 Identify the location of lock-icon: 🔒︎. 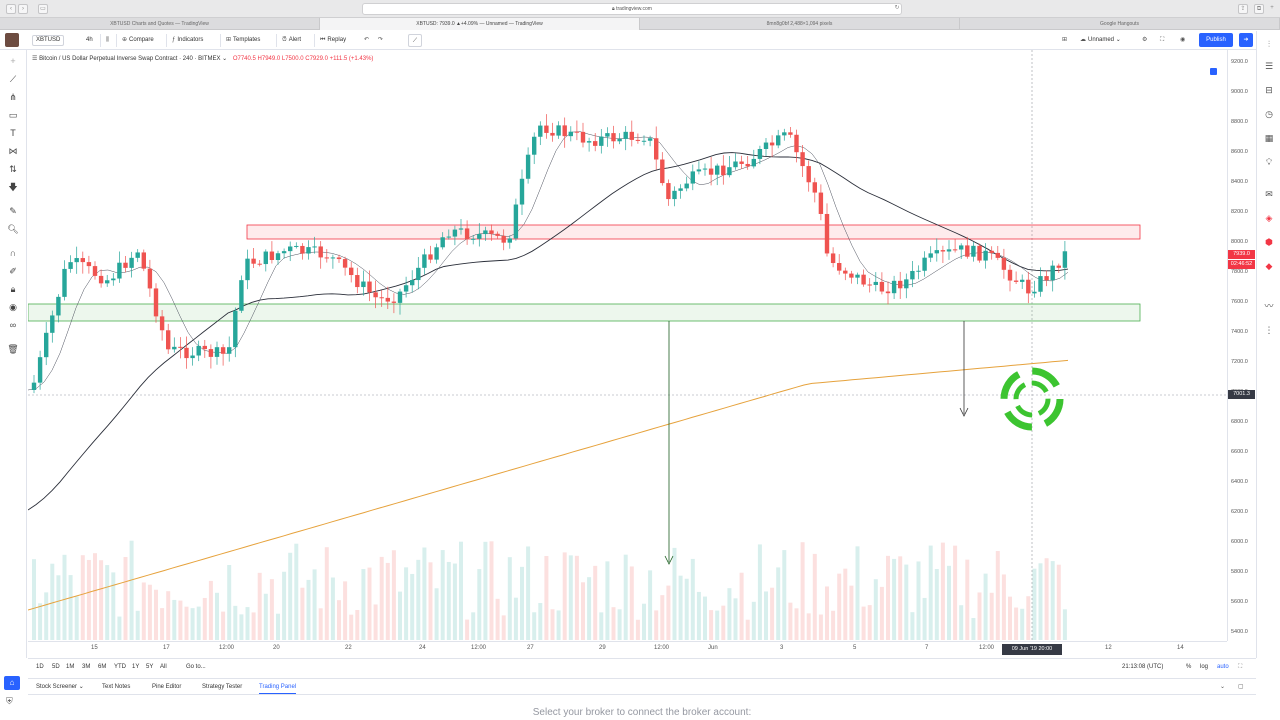
(13, 289).